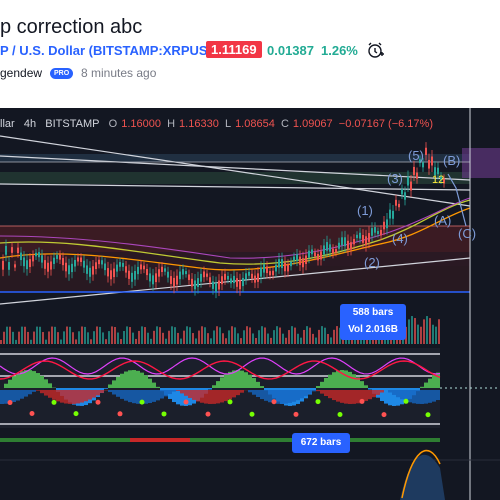 This screenshot has height=500, width=500. What do you see at coordinates (339, 50) in the screenshot?
I see `price-change-percent: 1.26%` at bounding box center [339, 50].